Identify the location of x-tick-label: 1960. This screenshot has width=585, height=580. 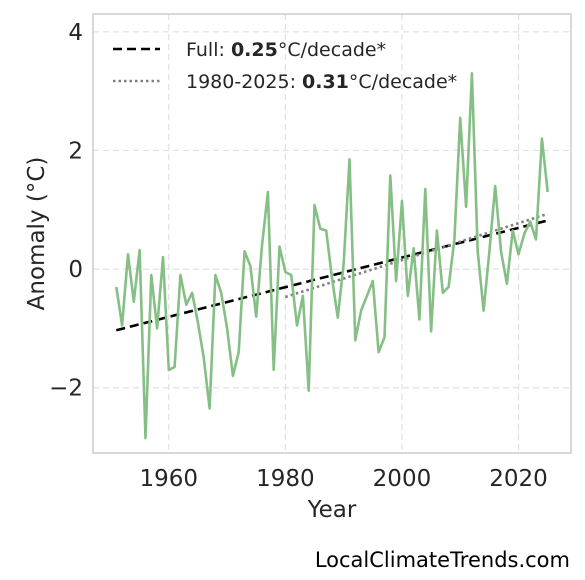
(169, 479).